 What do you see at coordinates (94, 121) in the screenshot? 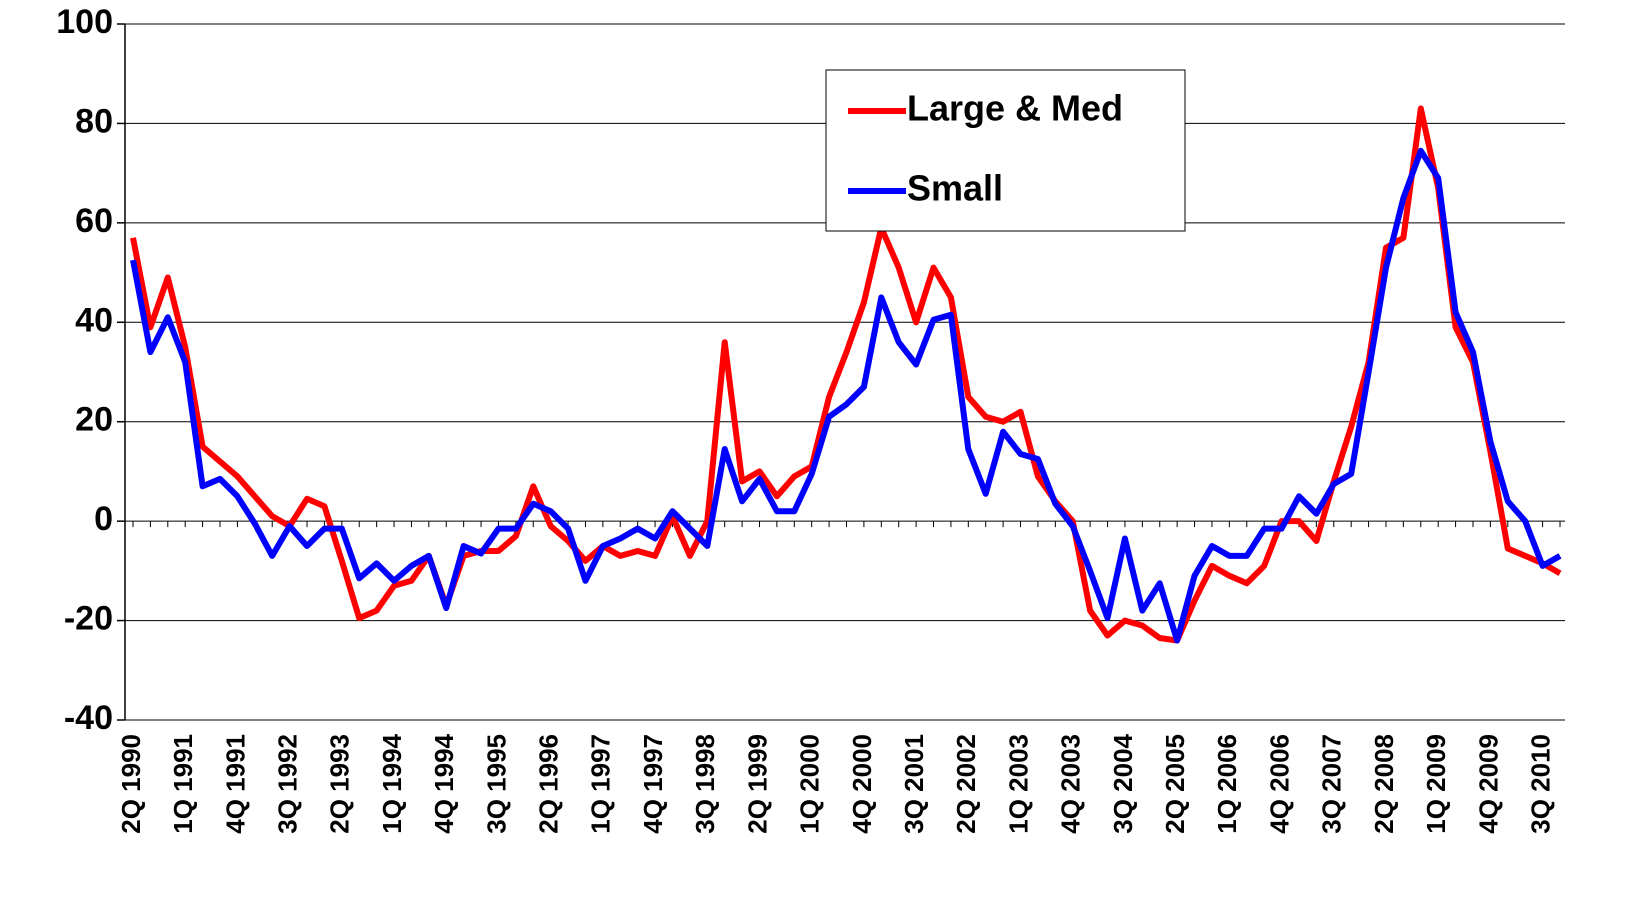
I see `y-tick-label: 80` at bounding box center [94, 121].